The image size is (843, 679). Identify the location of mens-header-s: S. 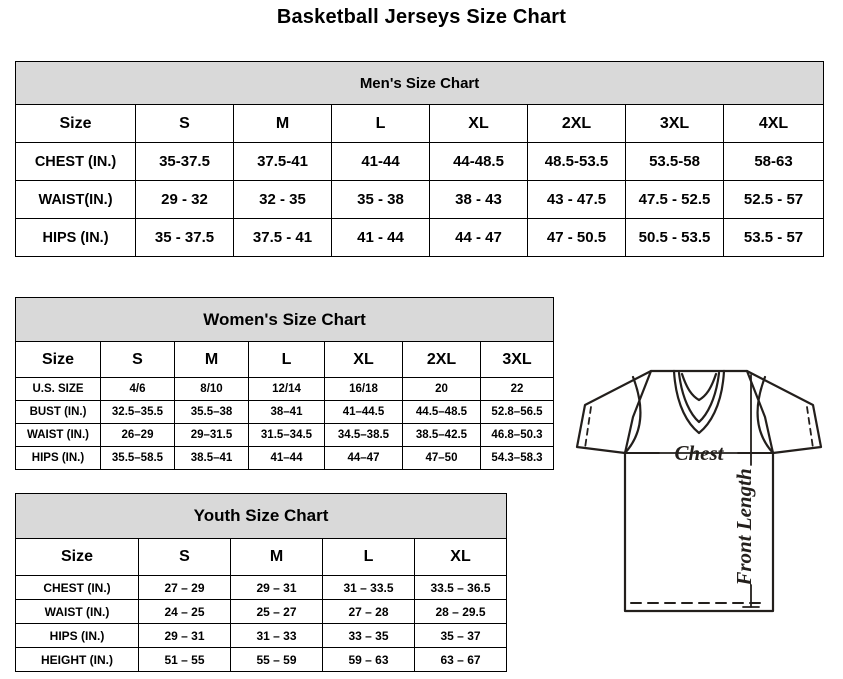
(184, 123).